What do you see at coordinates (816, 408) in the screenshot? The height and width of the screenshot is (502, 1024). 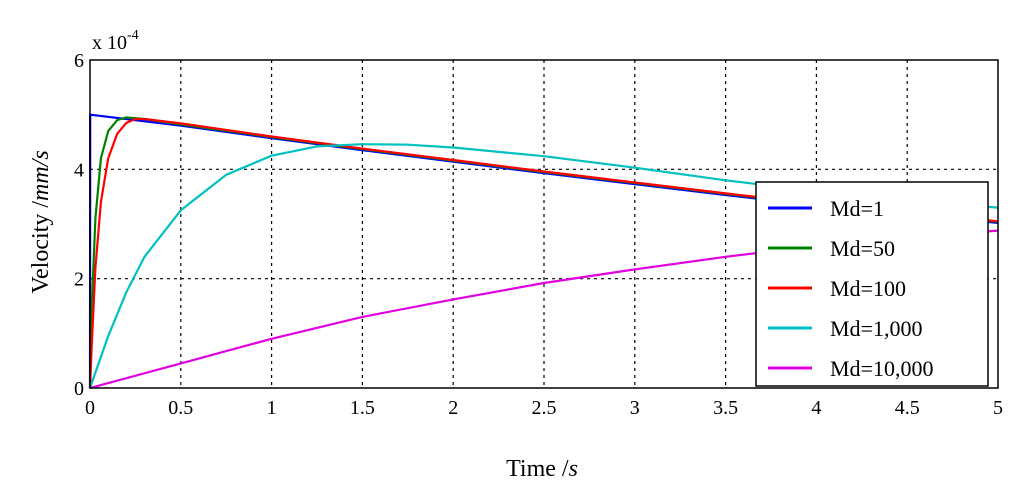 I see `x-tick-label: 4` at bounding box center [816, 408].